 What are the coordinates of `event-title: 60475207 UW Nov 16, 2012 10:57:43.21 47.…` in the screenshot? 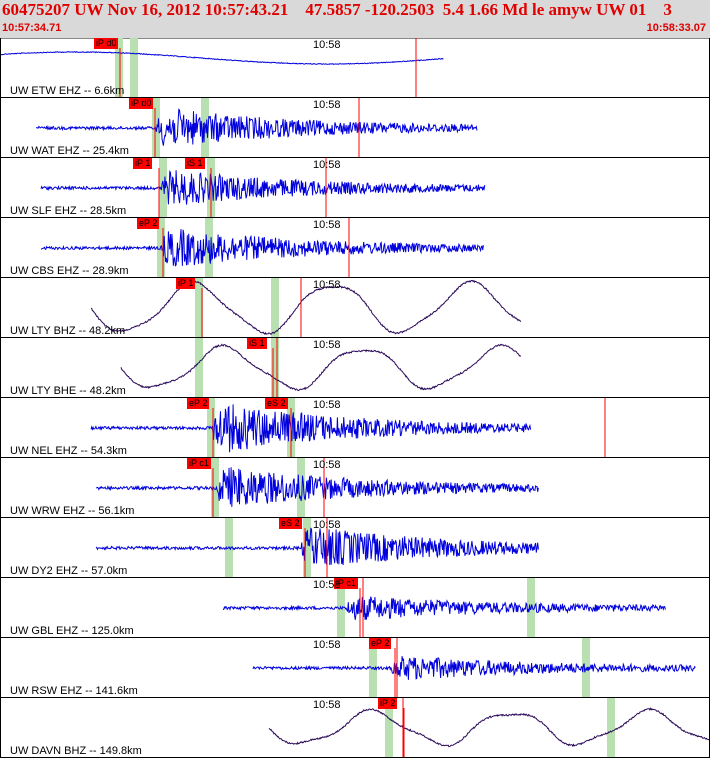 It's located at (337, 9).